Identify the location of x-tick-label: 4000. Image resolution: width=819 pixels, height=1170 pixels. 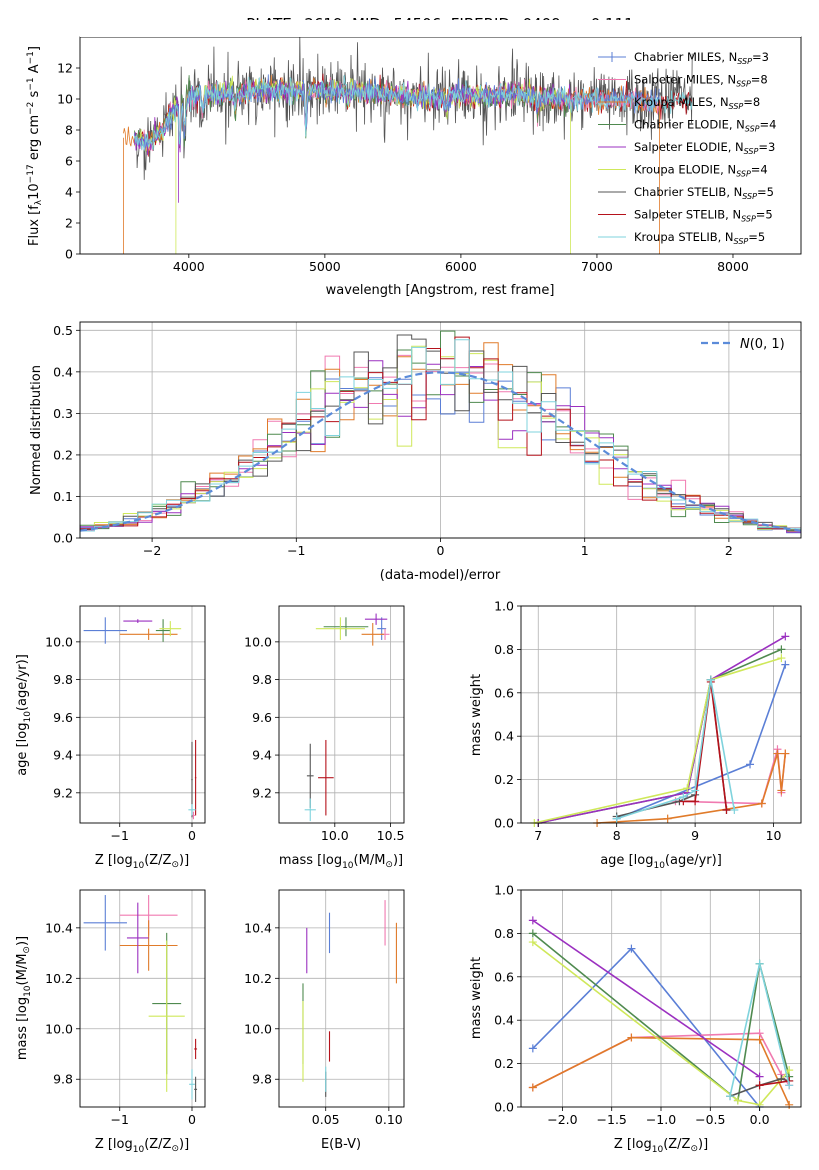
(189, 266).